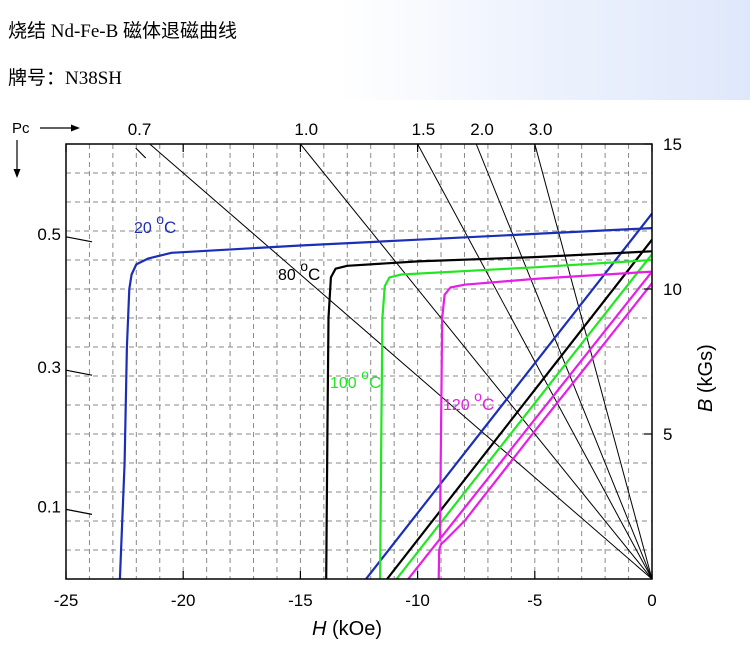 Image resolution: width=750 pixels, height=645 pixels. Describe the element at coordinates (66, 600) in the screenshot. I see `x-tick-label: -25` at that location.